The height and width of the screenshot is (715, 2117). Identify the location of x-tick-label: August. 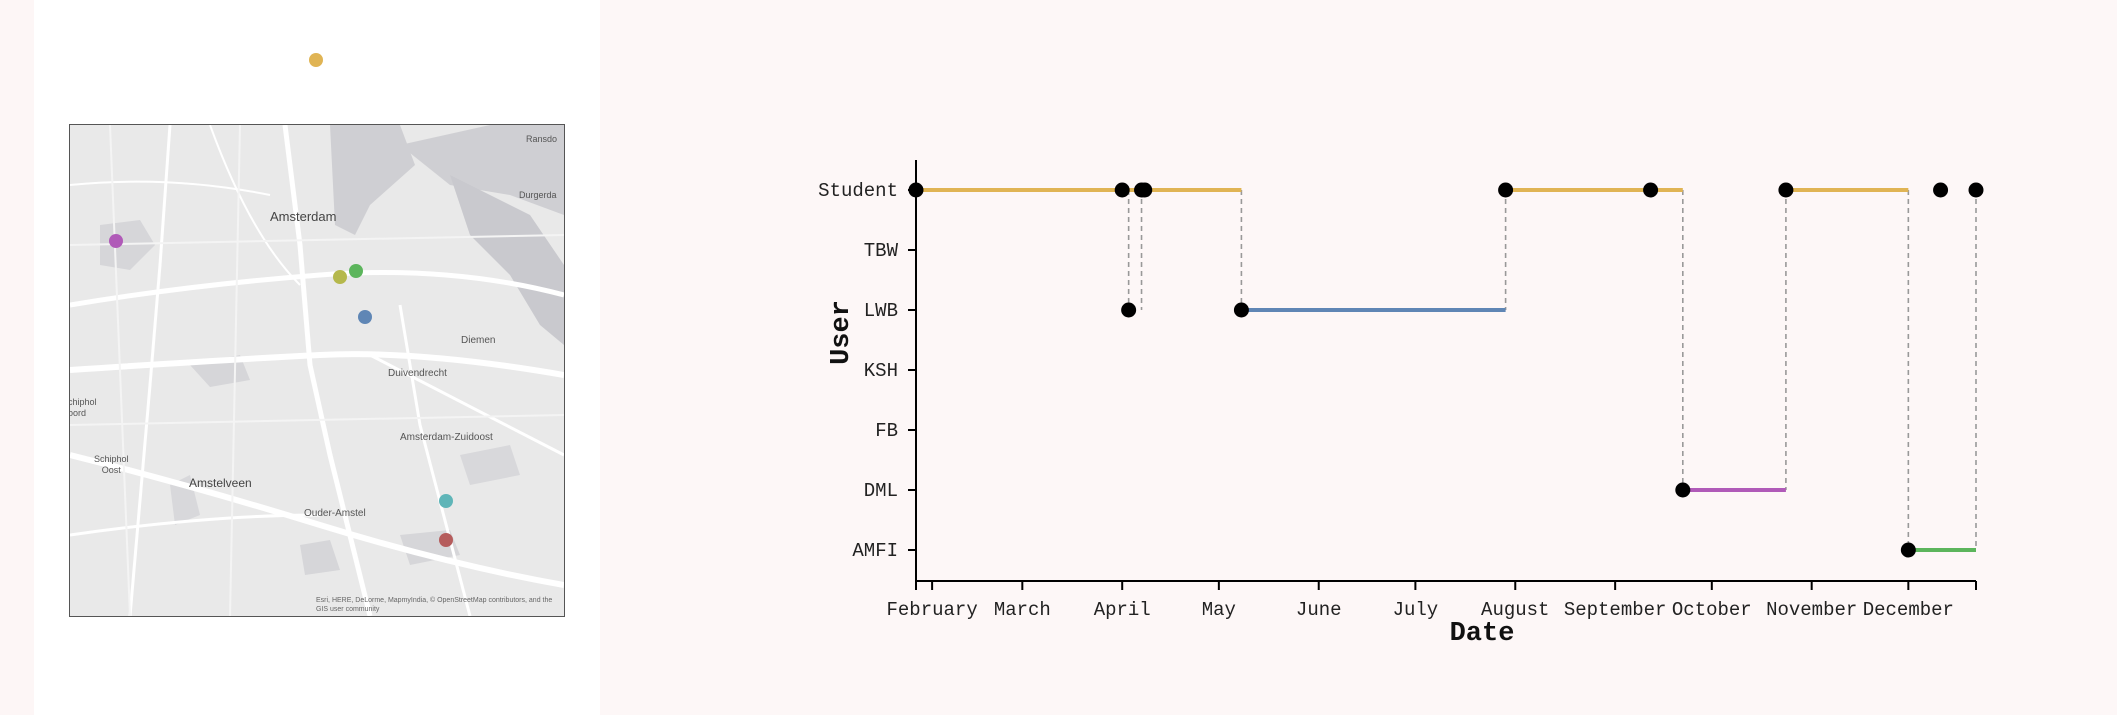
(1515, 610).